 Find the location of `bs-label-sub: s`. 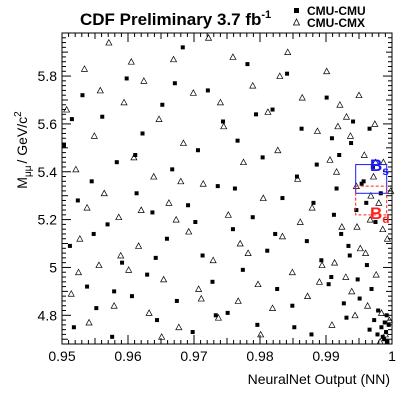

bs-label-sub: s is located at coordinates (385, 171).